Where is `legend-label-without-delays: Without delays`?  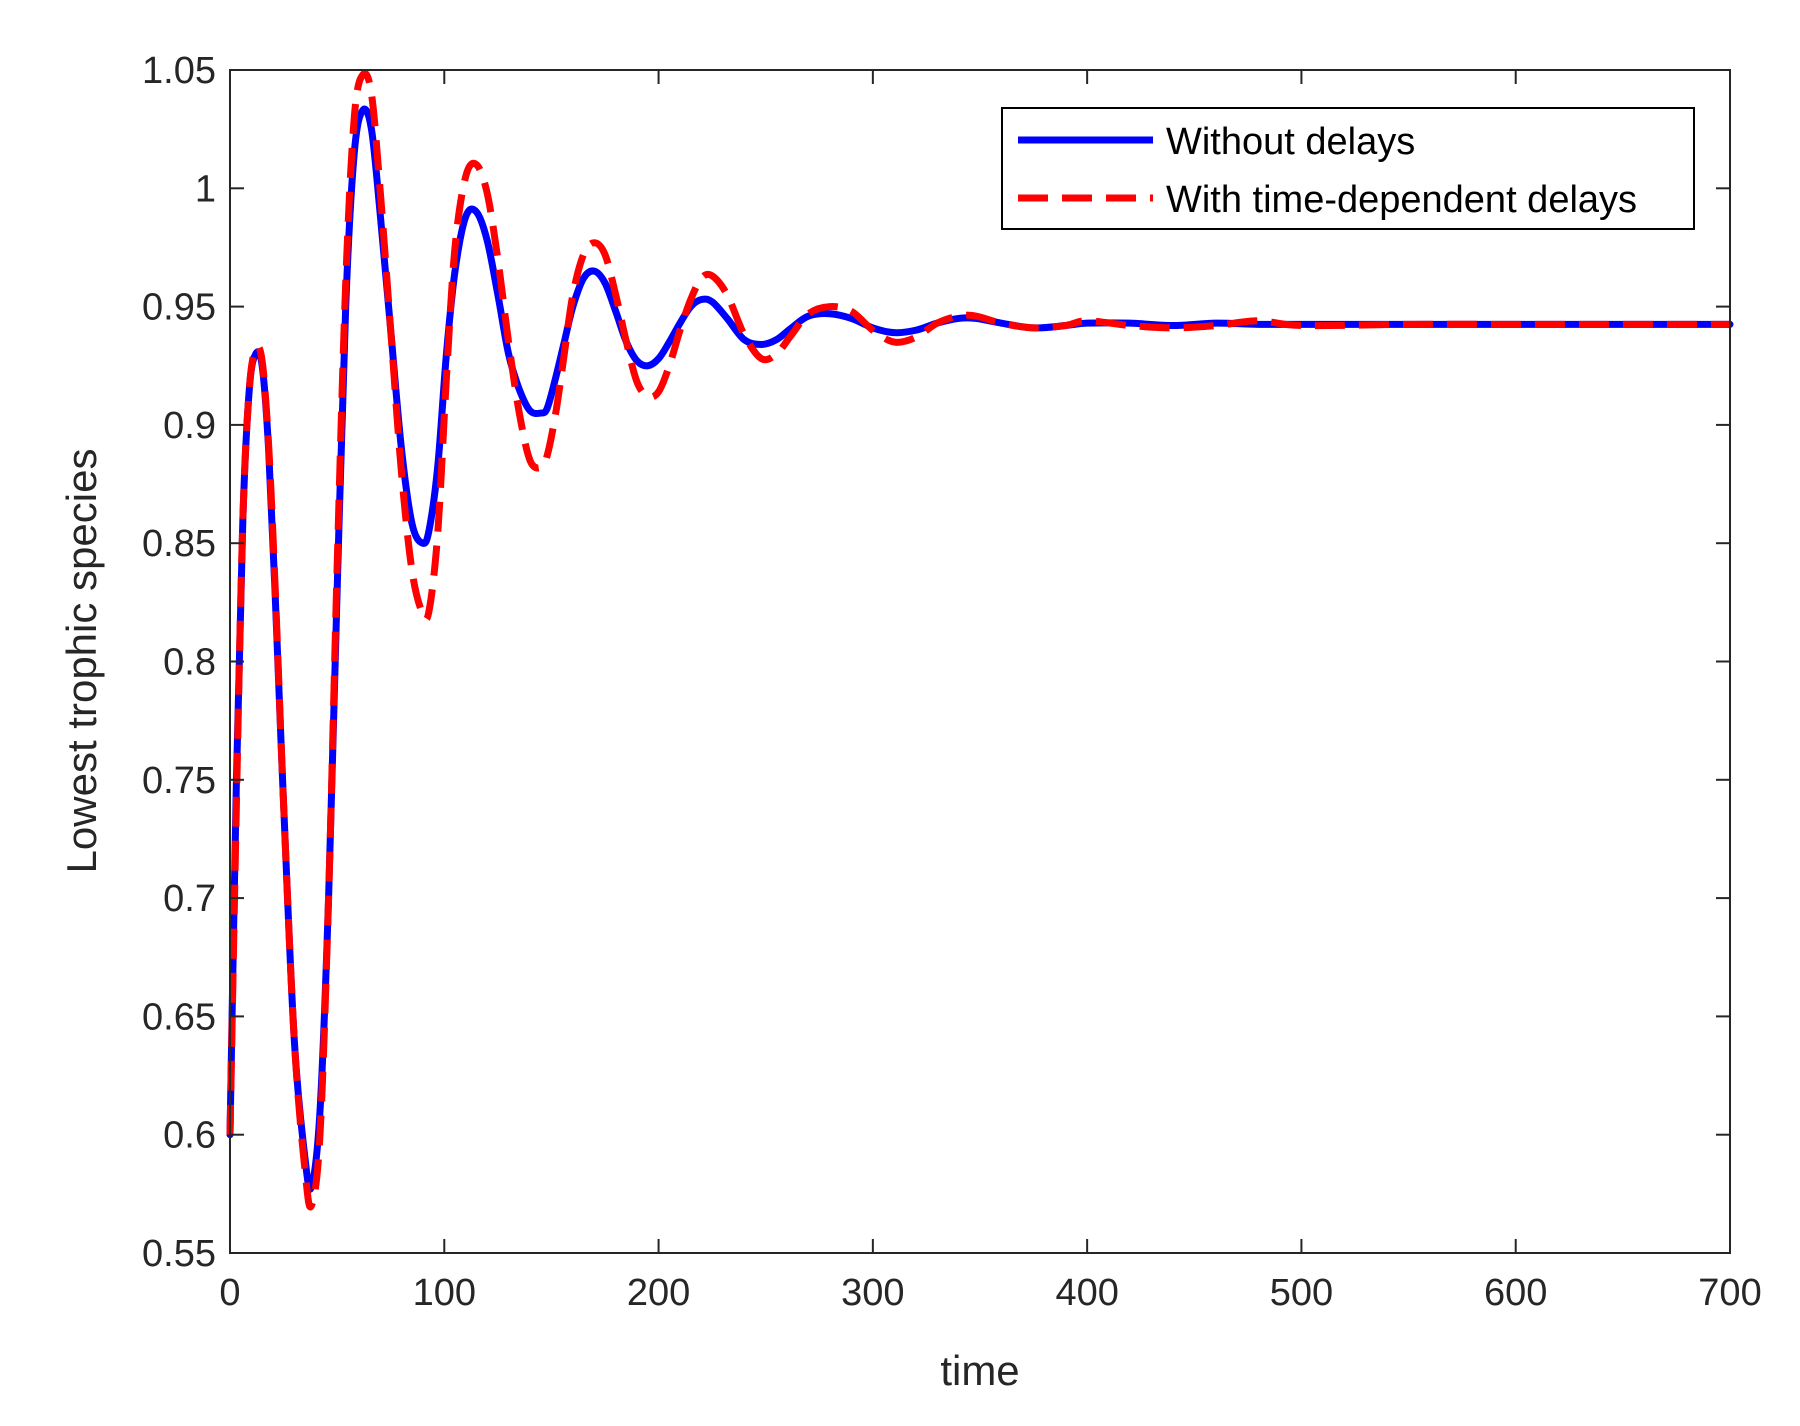 legend-label-without-delays: Without delays is located at coordinates (1290, 142).